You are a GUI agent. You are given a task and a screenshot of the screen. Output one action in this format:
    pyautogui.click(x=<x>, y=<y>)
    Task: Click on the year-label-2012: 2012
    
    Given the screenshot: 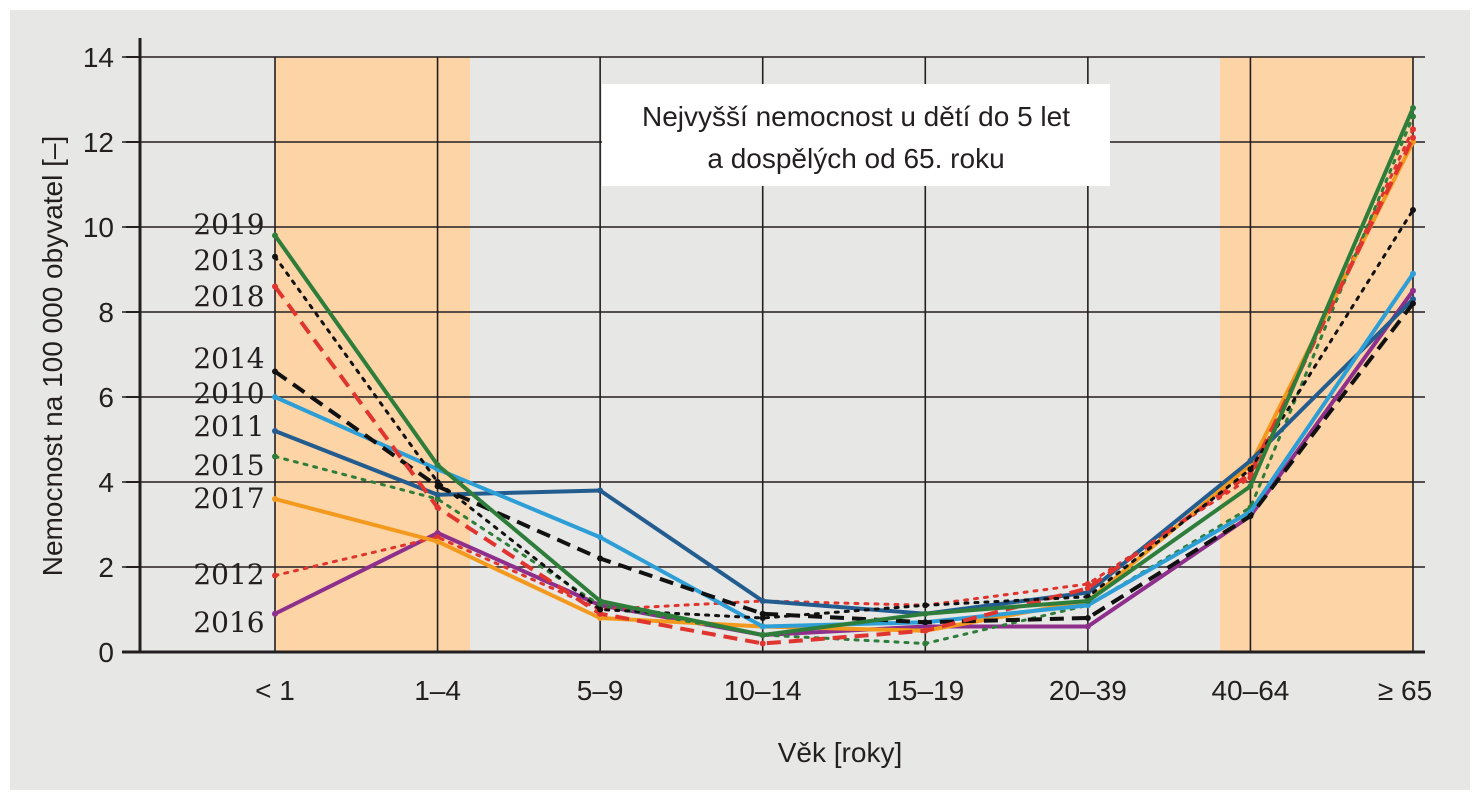 What is the action you would take?
    pyautogui.click(x=228, y=574)
    